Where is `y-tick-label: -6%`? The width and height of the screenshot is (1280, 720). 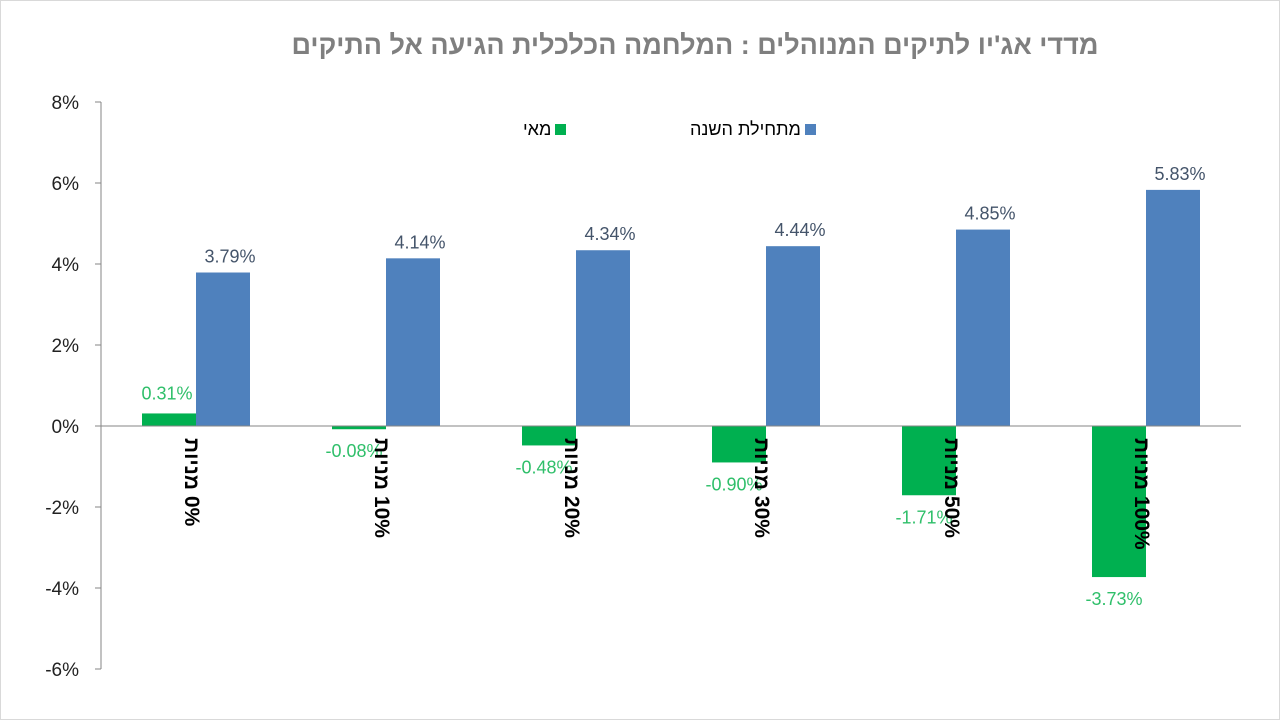 y-tick-label: -6% is located at coordinates (62, 670).